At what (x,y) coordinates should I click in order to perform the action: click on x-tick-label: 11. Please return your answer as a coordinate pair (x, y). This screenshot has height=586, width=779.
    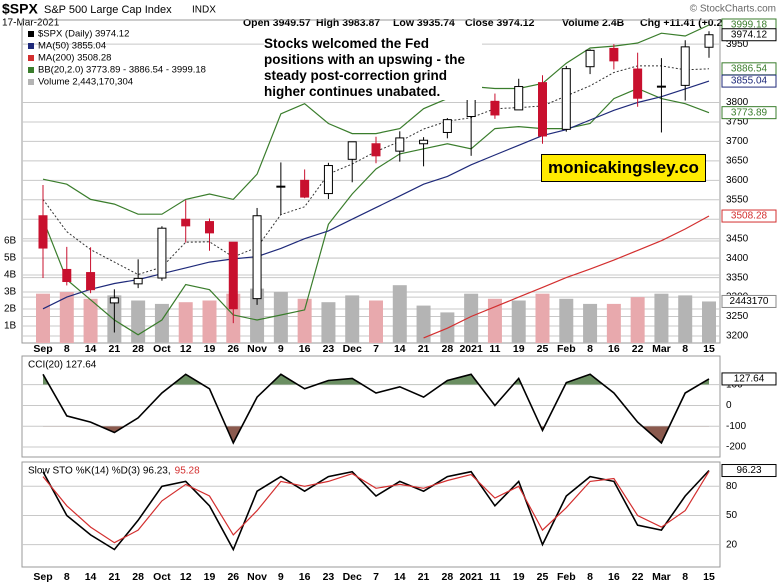
    Looking at the image, I should click on (494, 577).